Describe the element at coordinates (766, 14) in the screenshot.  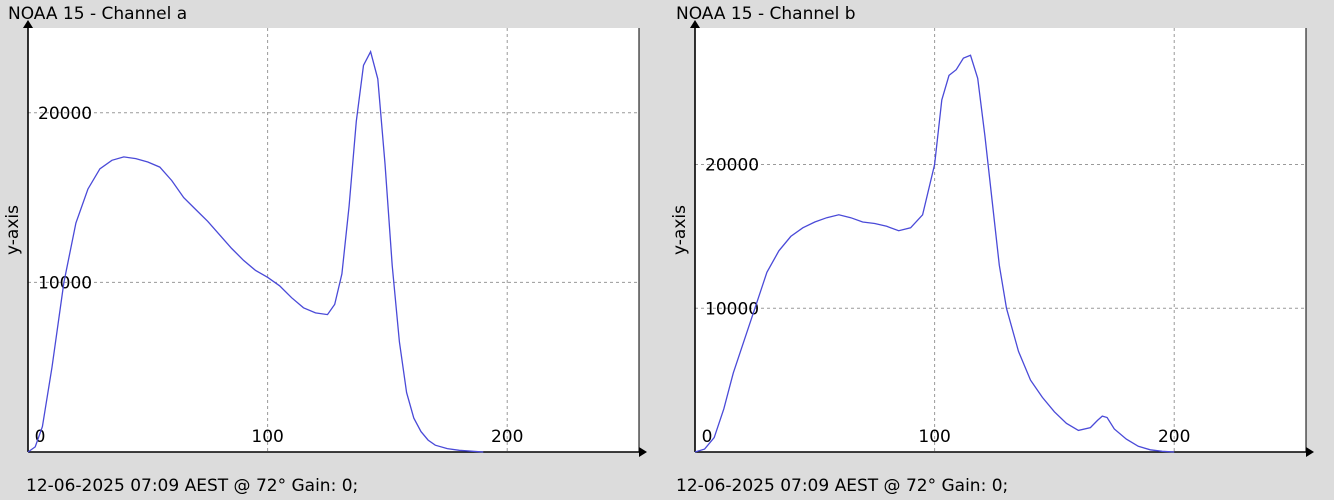
I see `chart-title: NOAA 15 - Channel b` at that location.